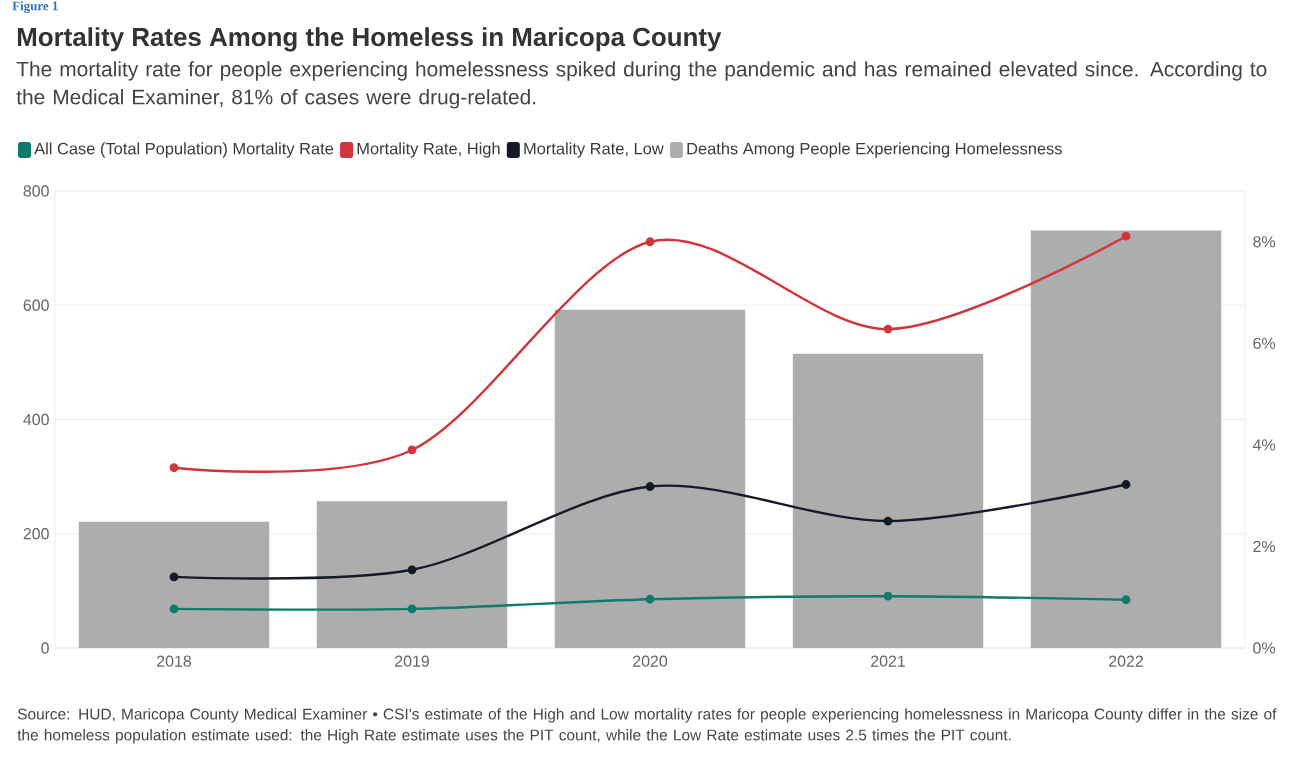  What do you see at coordinates (1264, 445) in the screenshot?
I see `y2-tick-label: 4%` at bounding box center [1264, 445].